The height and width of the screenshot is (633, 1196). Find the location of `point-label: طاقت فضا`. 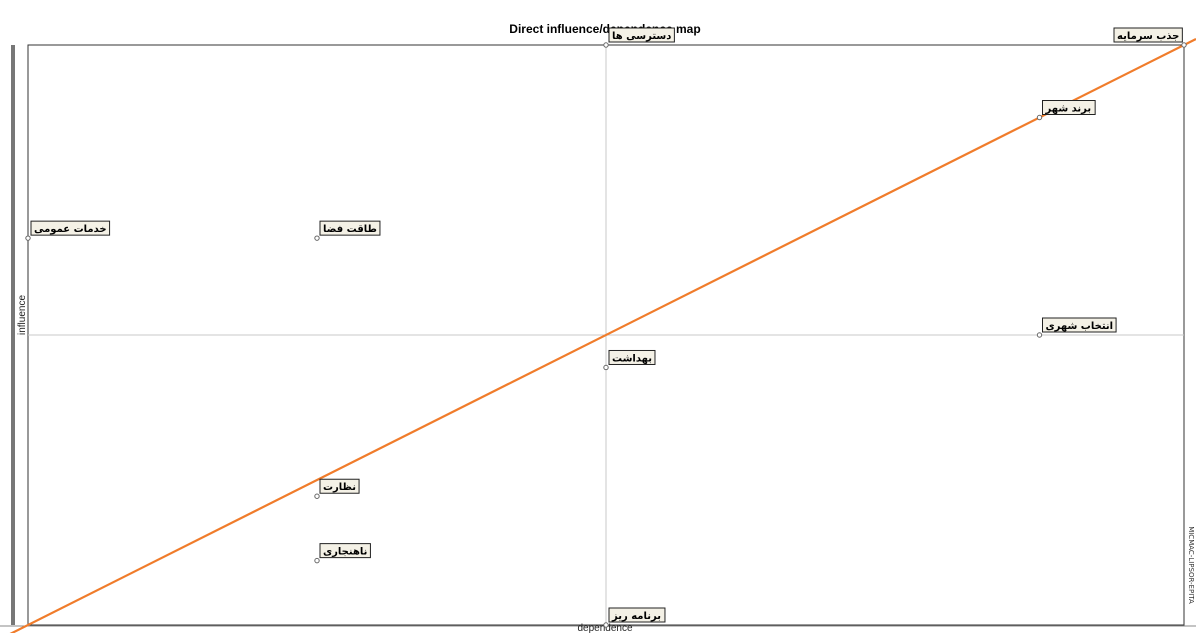

point-label: طاقت فضا is located at coordinates (350, 229).